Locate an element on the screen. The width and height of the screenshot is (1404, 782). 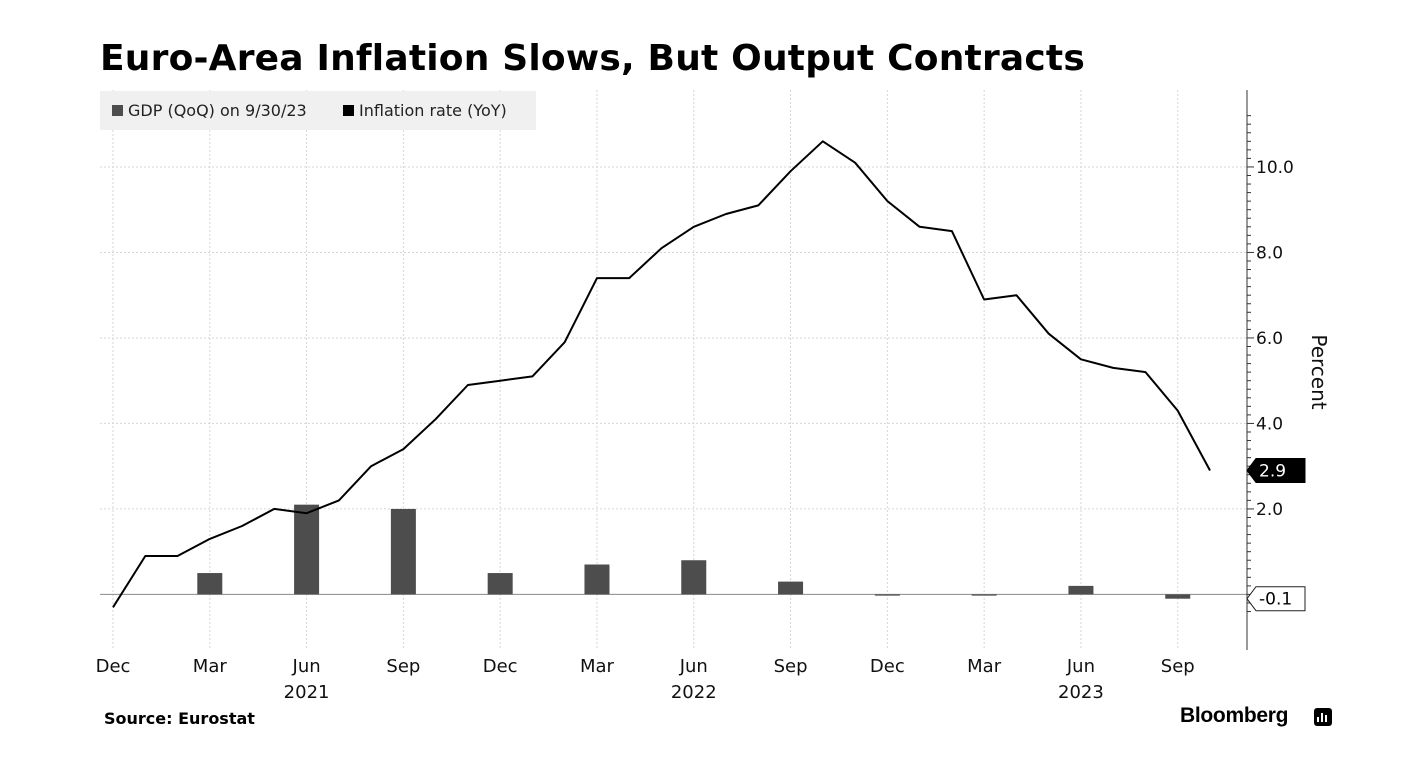
x-year-label: 2023 is located at coordinates (1081, 692).